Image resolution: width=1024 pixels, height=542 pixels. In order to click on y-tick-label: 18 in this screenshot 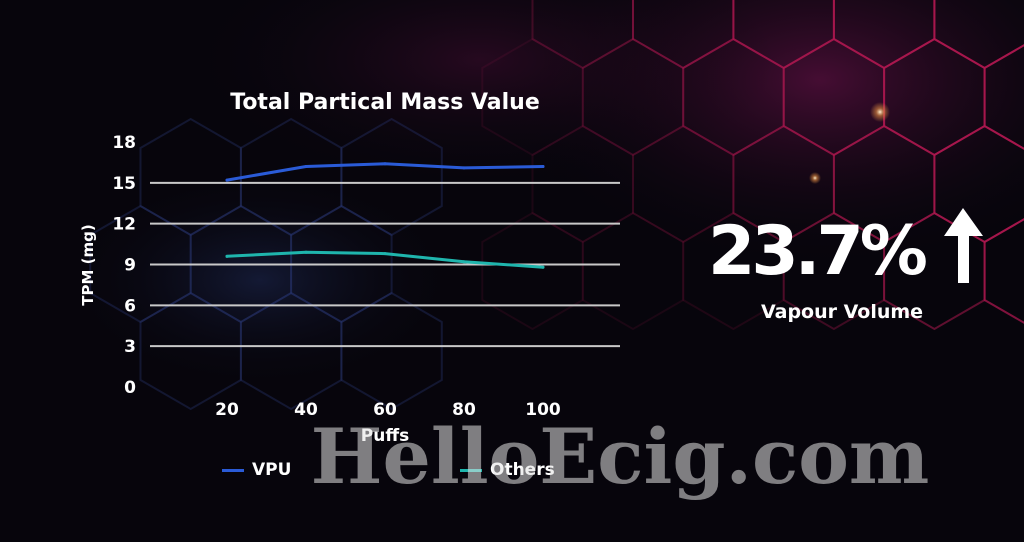, I will do `click(124, 143)`.